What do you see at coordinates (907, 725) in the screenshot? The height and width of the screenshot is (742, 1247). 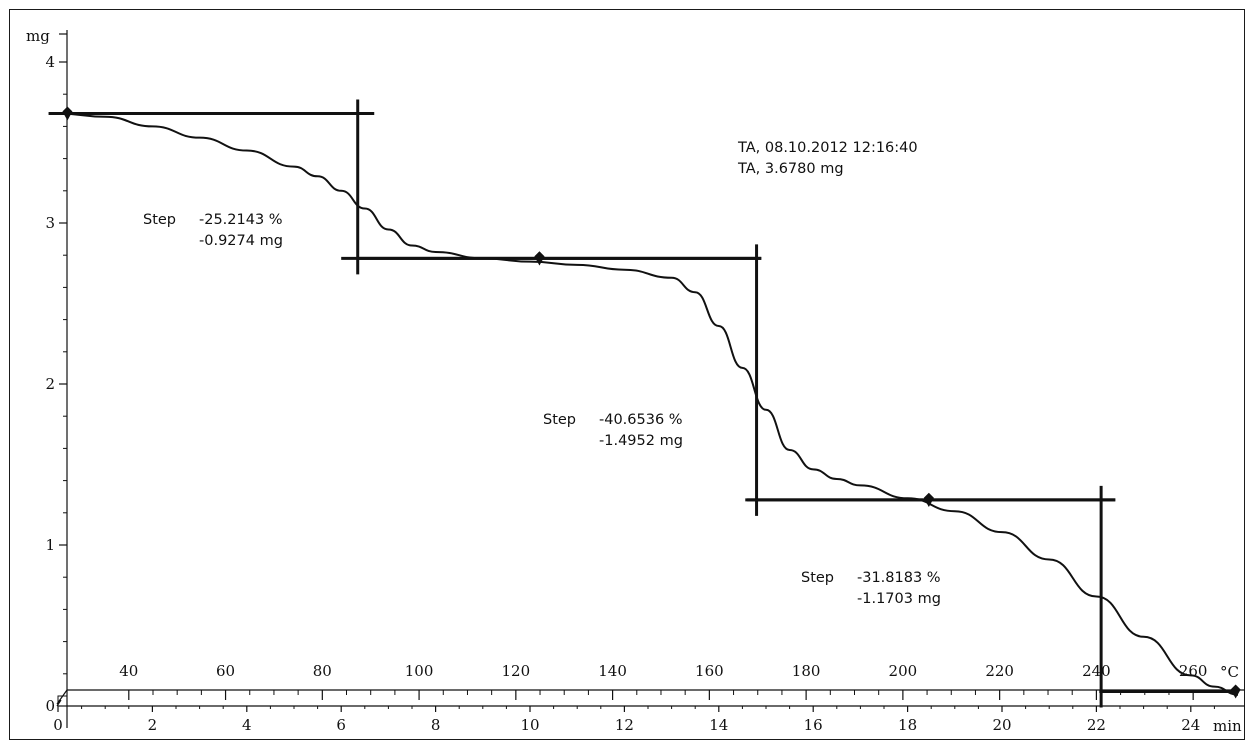 I see `x-tick-label: 18` at bounding box center [907, 725].